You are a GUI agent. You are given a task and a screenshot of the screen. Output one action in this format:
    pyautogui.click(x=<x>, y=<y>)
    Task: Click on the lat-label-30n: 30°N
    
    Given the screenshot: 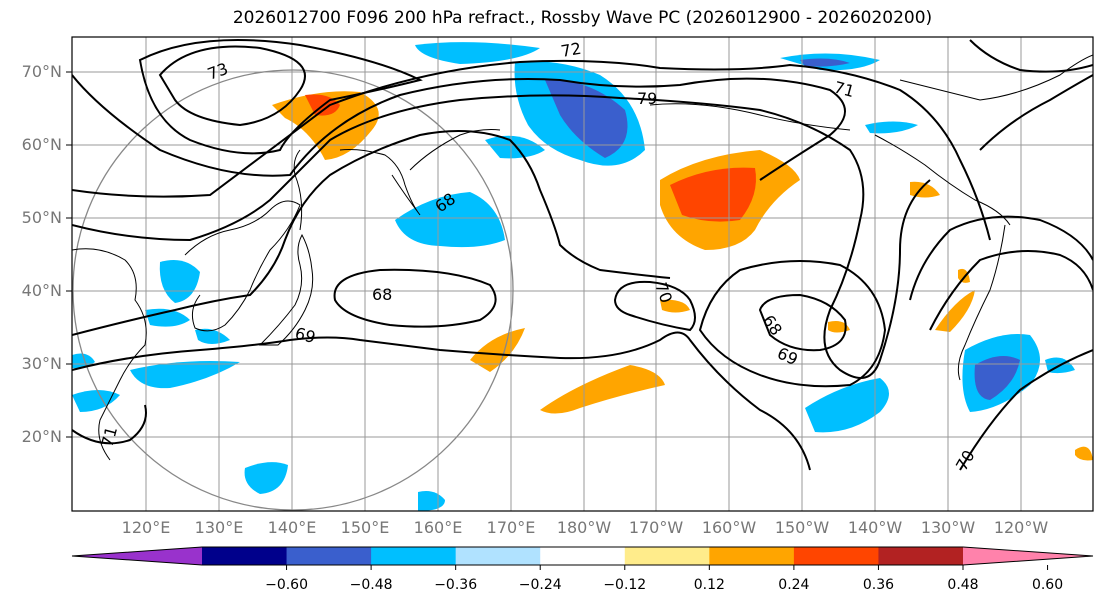 What is the action you would take?
    pyautogui.click(x=41, y=363)
    